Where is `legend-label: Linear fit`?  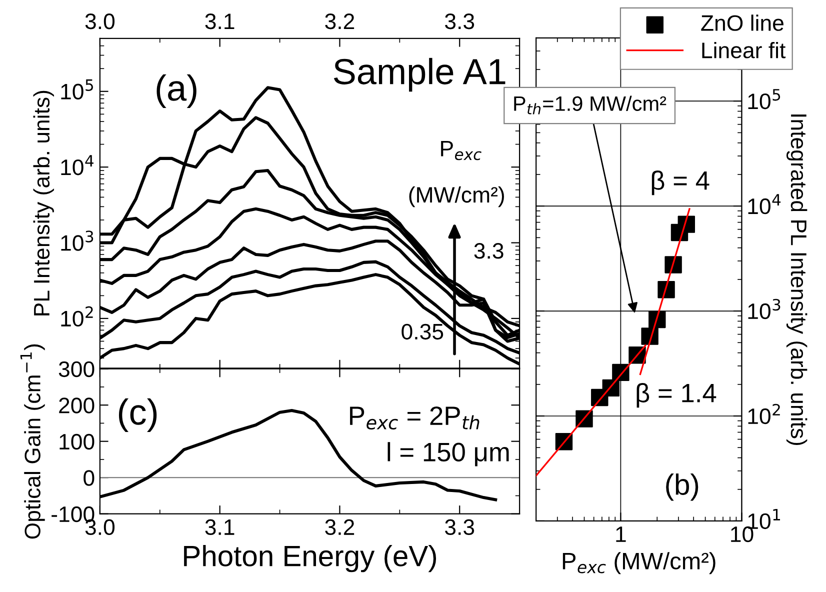
legend-label: Linear fit is located at coordinates (744, 50).